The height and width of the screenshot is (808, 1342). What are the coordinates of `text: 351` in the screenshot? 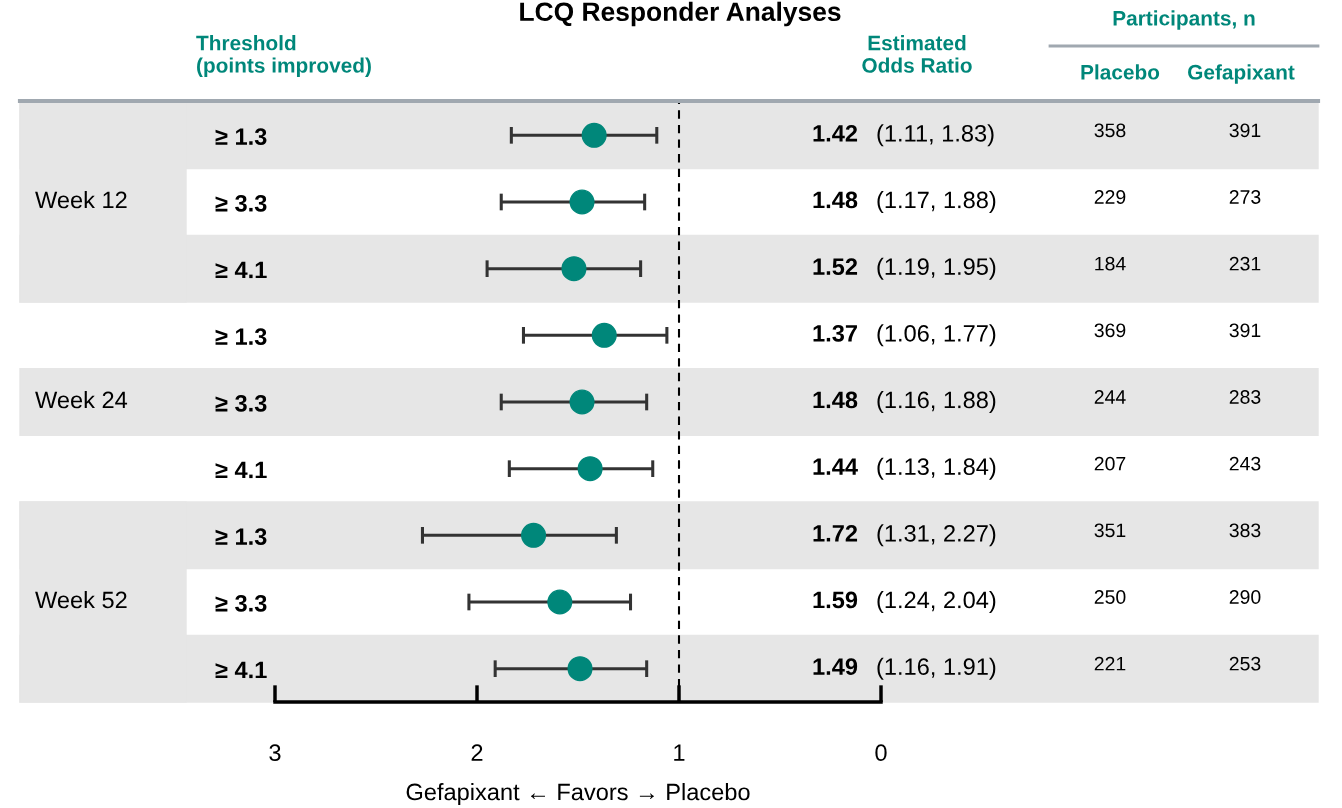 It's located at (1110, 530).